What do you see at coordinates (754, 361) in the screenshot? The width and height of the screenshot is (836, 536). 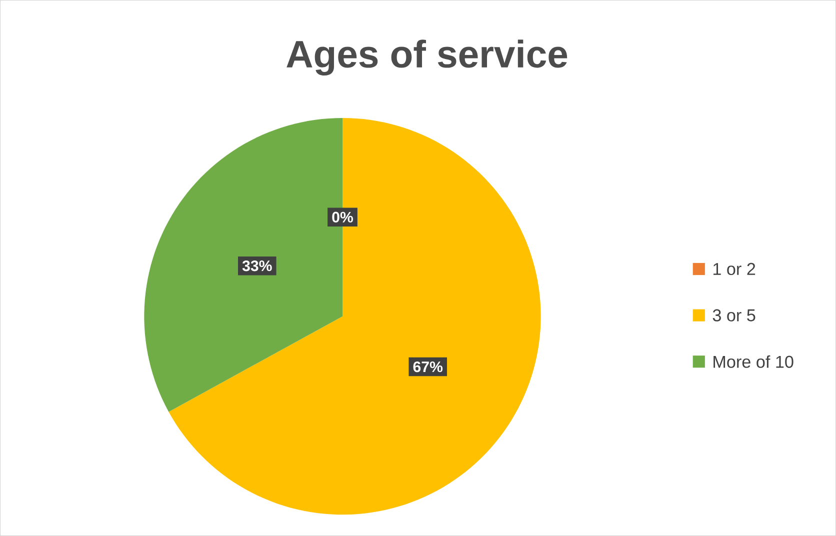 I see `legend-label: More of 10` at bounding box center [754, 361].